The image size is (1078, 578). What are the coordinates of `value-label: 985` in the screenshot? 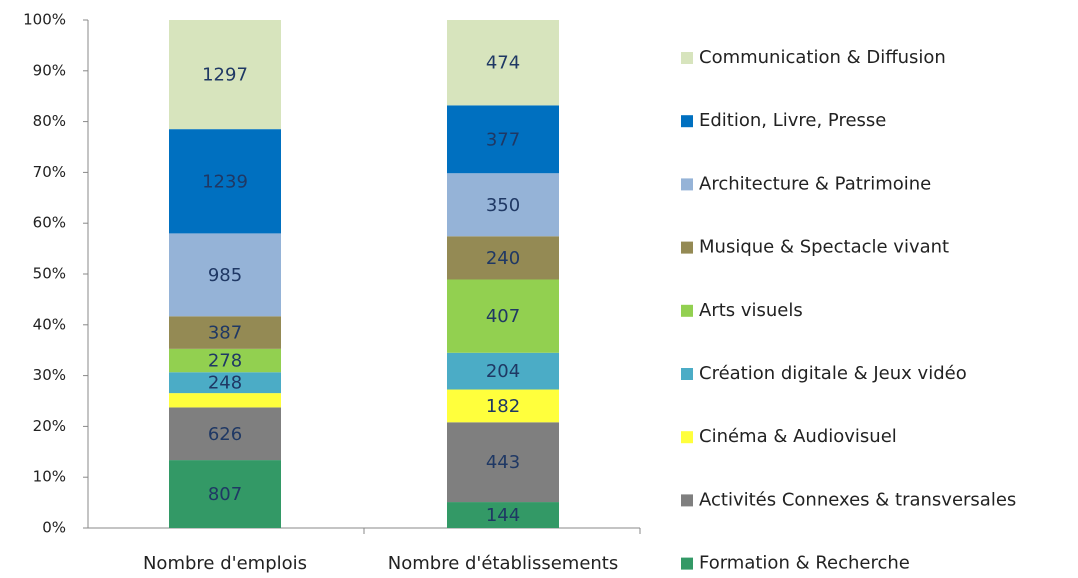 It's located at (225, 275).